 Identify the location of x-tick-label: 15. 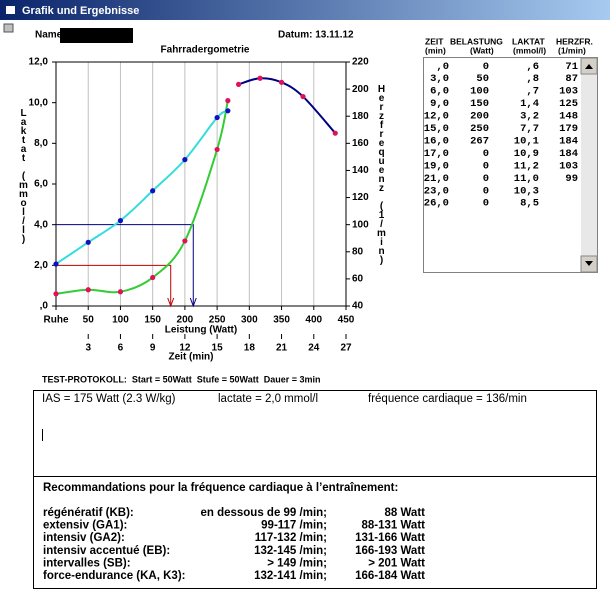
(218, 348).